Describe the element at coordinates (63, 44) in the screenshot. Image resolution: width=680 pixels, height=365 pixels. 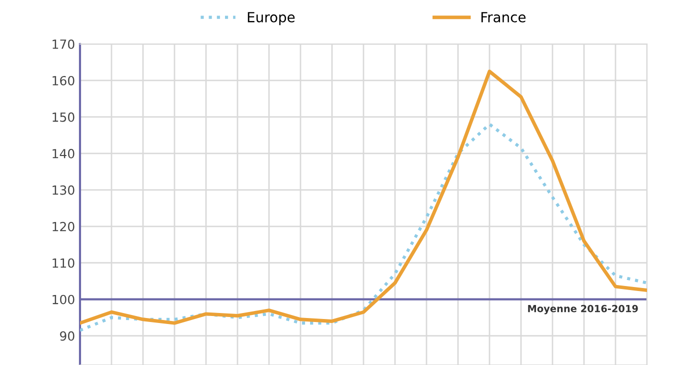
I see `y-tick-label: 170` at that location.